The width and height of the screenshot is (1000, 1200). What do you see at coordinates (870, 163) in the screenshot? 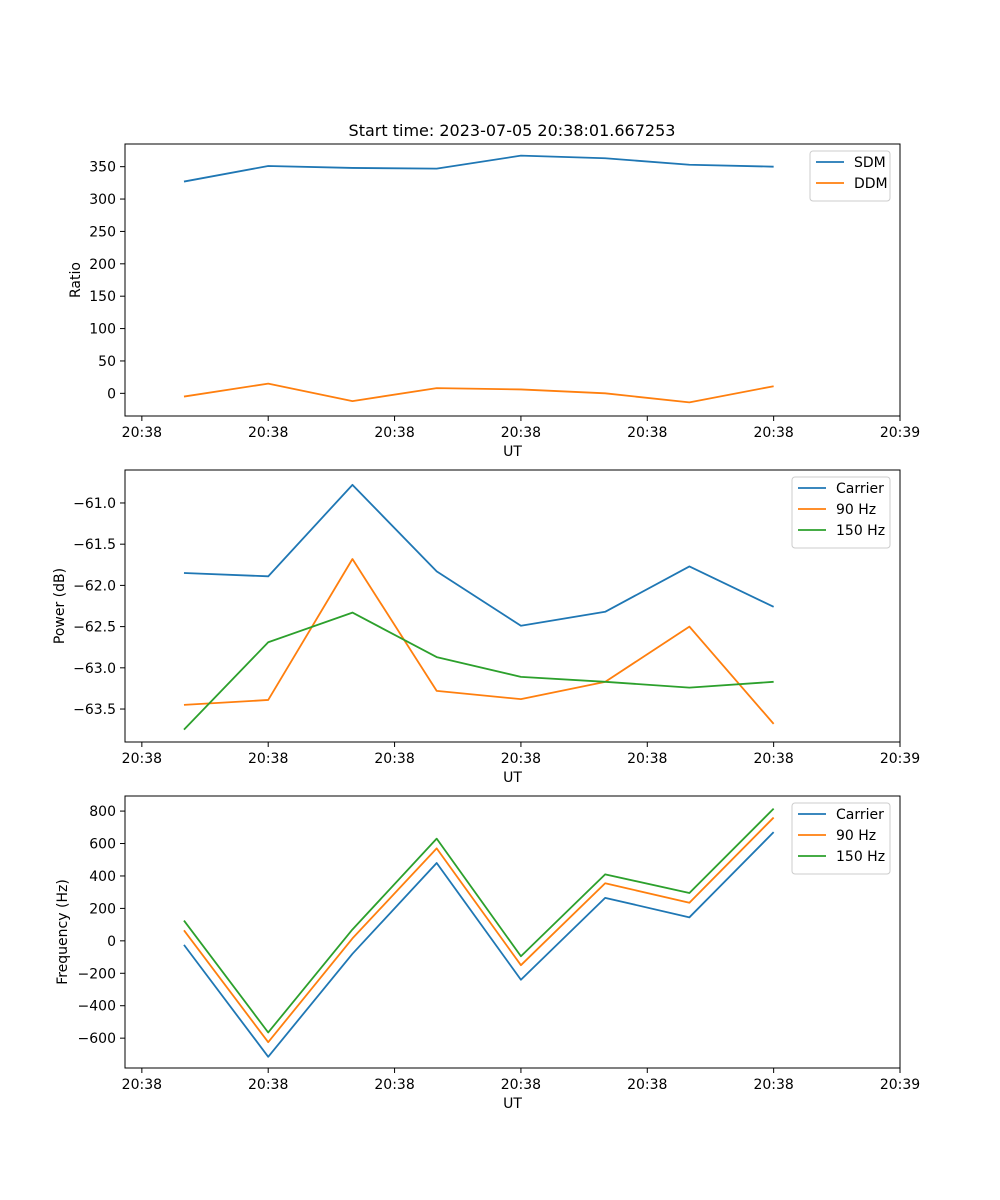
I see `ratio-legend-label: SDM` at bounding box center [870, 163].